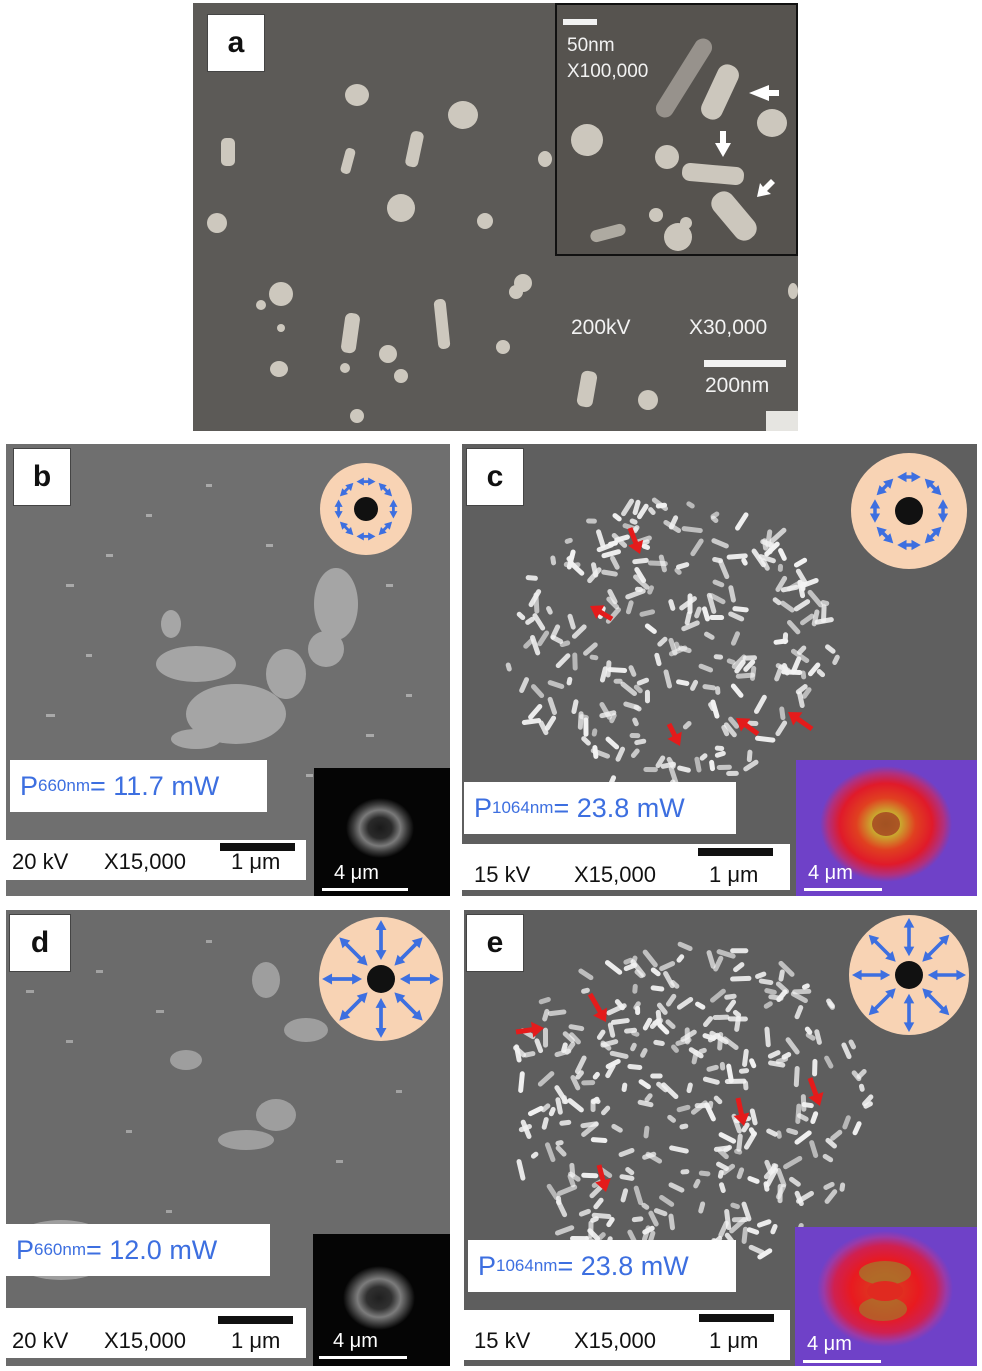 The height and width of the screenshot is (1371, 982). What do you see at coordinates (580, 22) in the screenshot?
I see `inset-scale-bar` at bounding box center [580, 22].